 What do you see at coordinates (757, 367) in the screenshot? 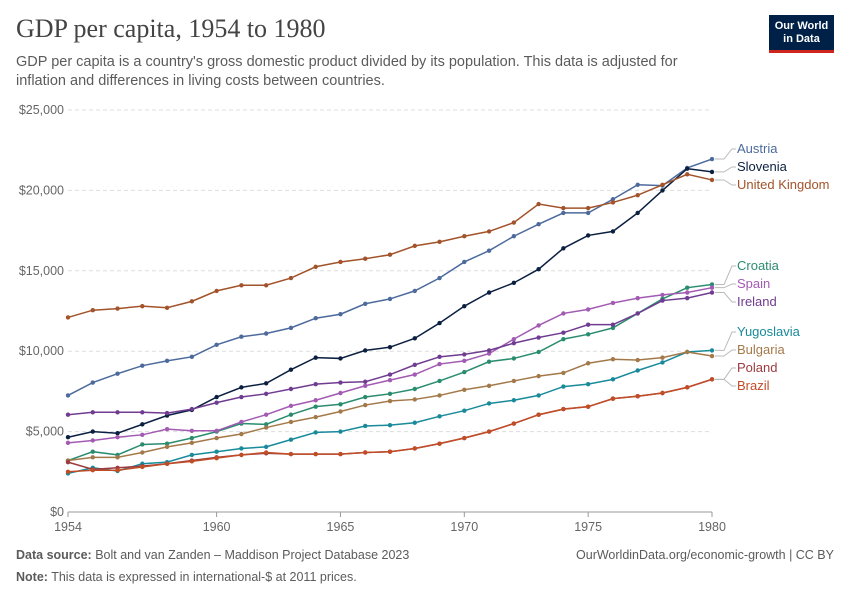
I see `series-label: Poland` at bounding box center [757, 367].